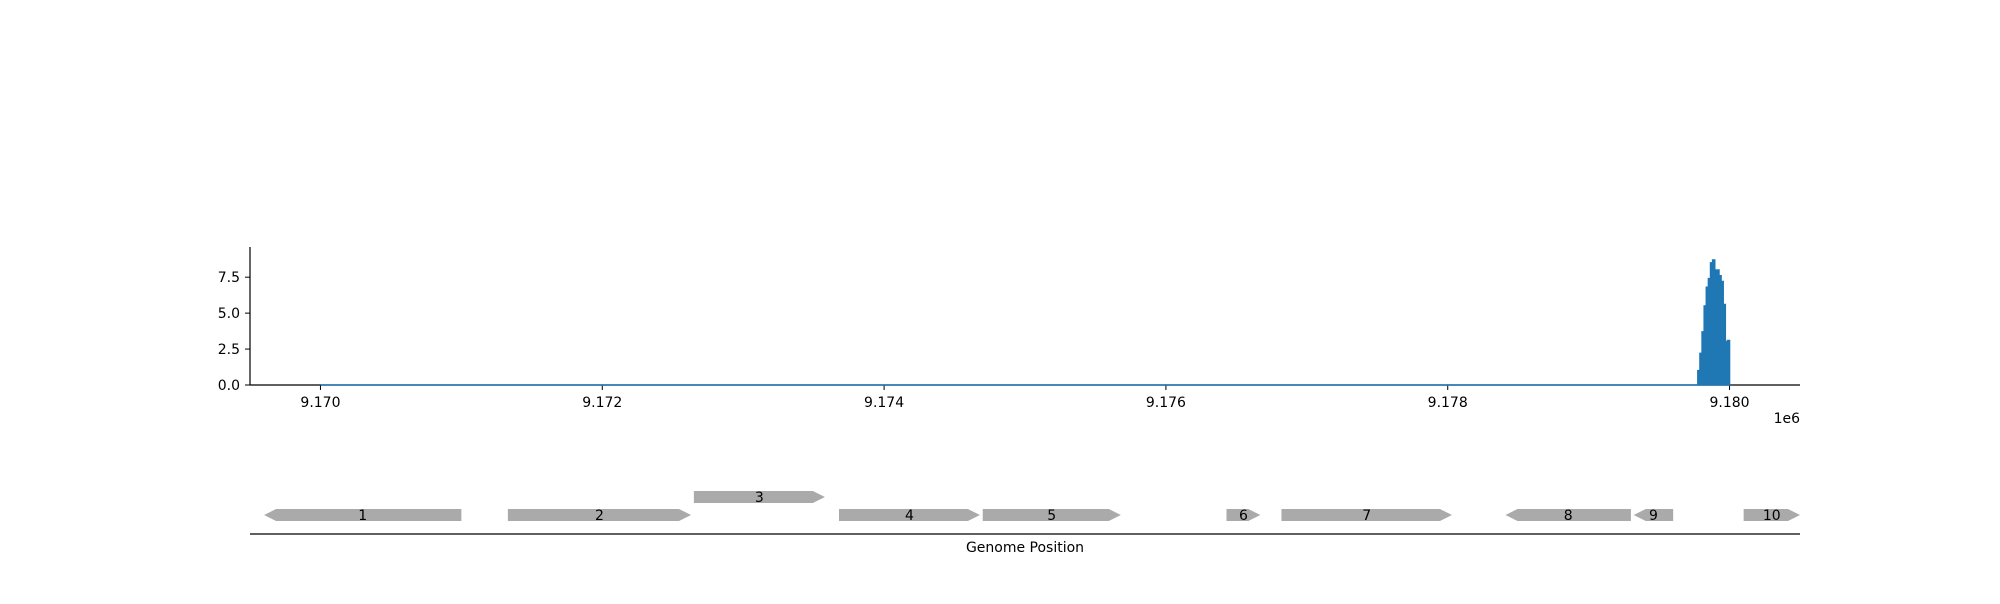  Describe the element at coordinates (229, 314) in the screenshot. I see `y-tick-label: 5.0` at that location.